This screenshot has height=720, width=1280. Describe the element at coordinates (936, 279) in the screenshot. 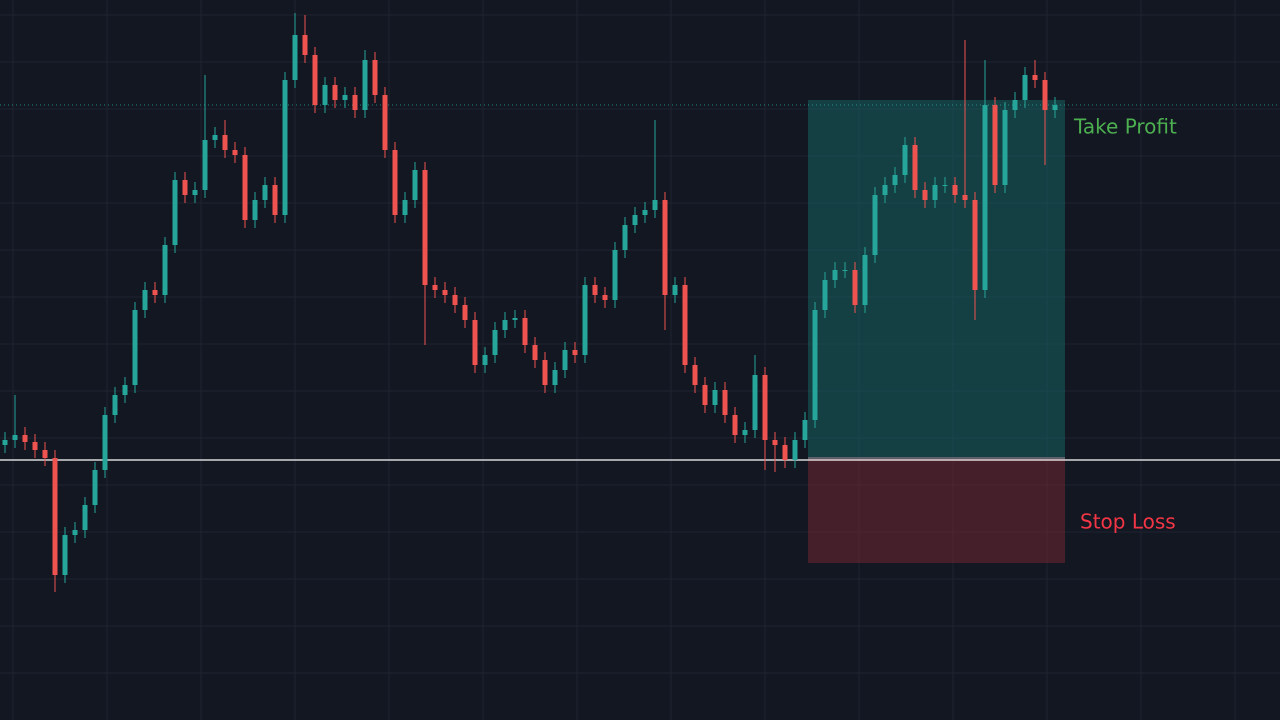

I see `take-profit-zone` at that location.